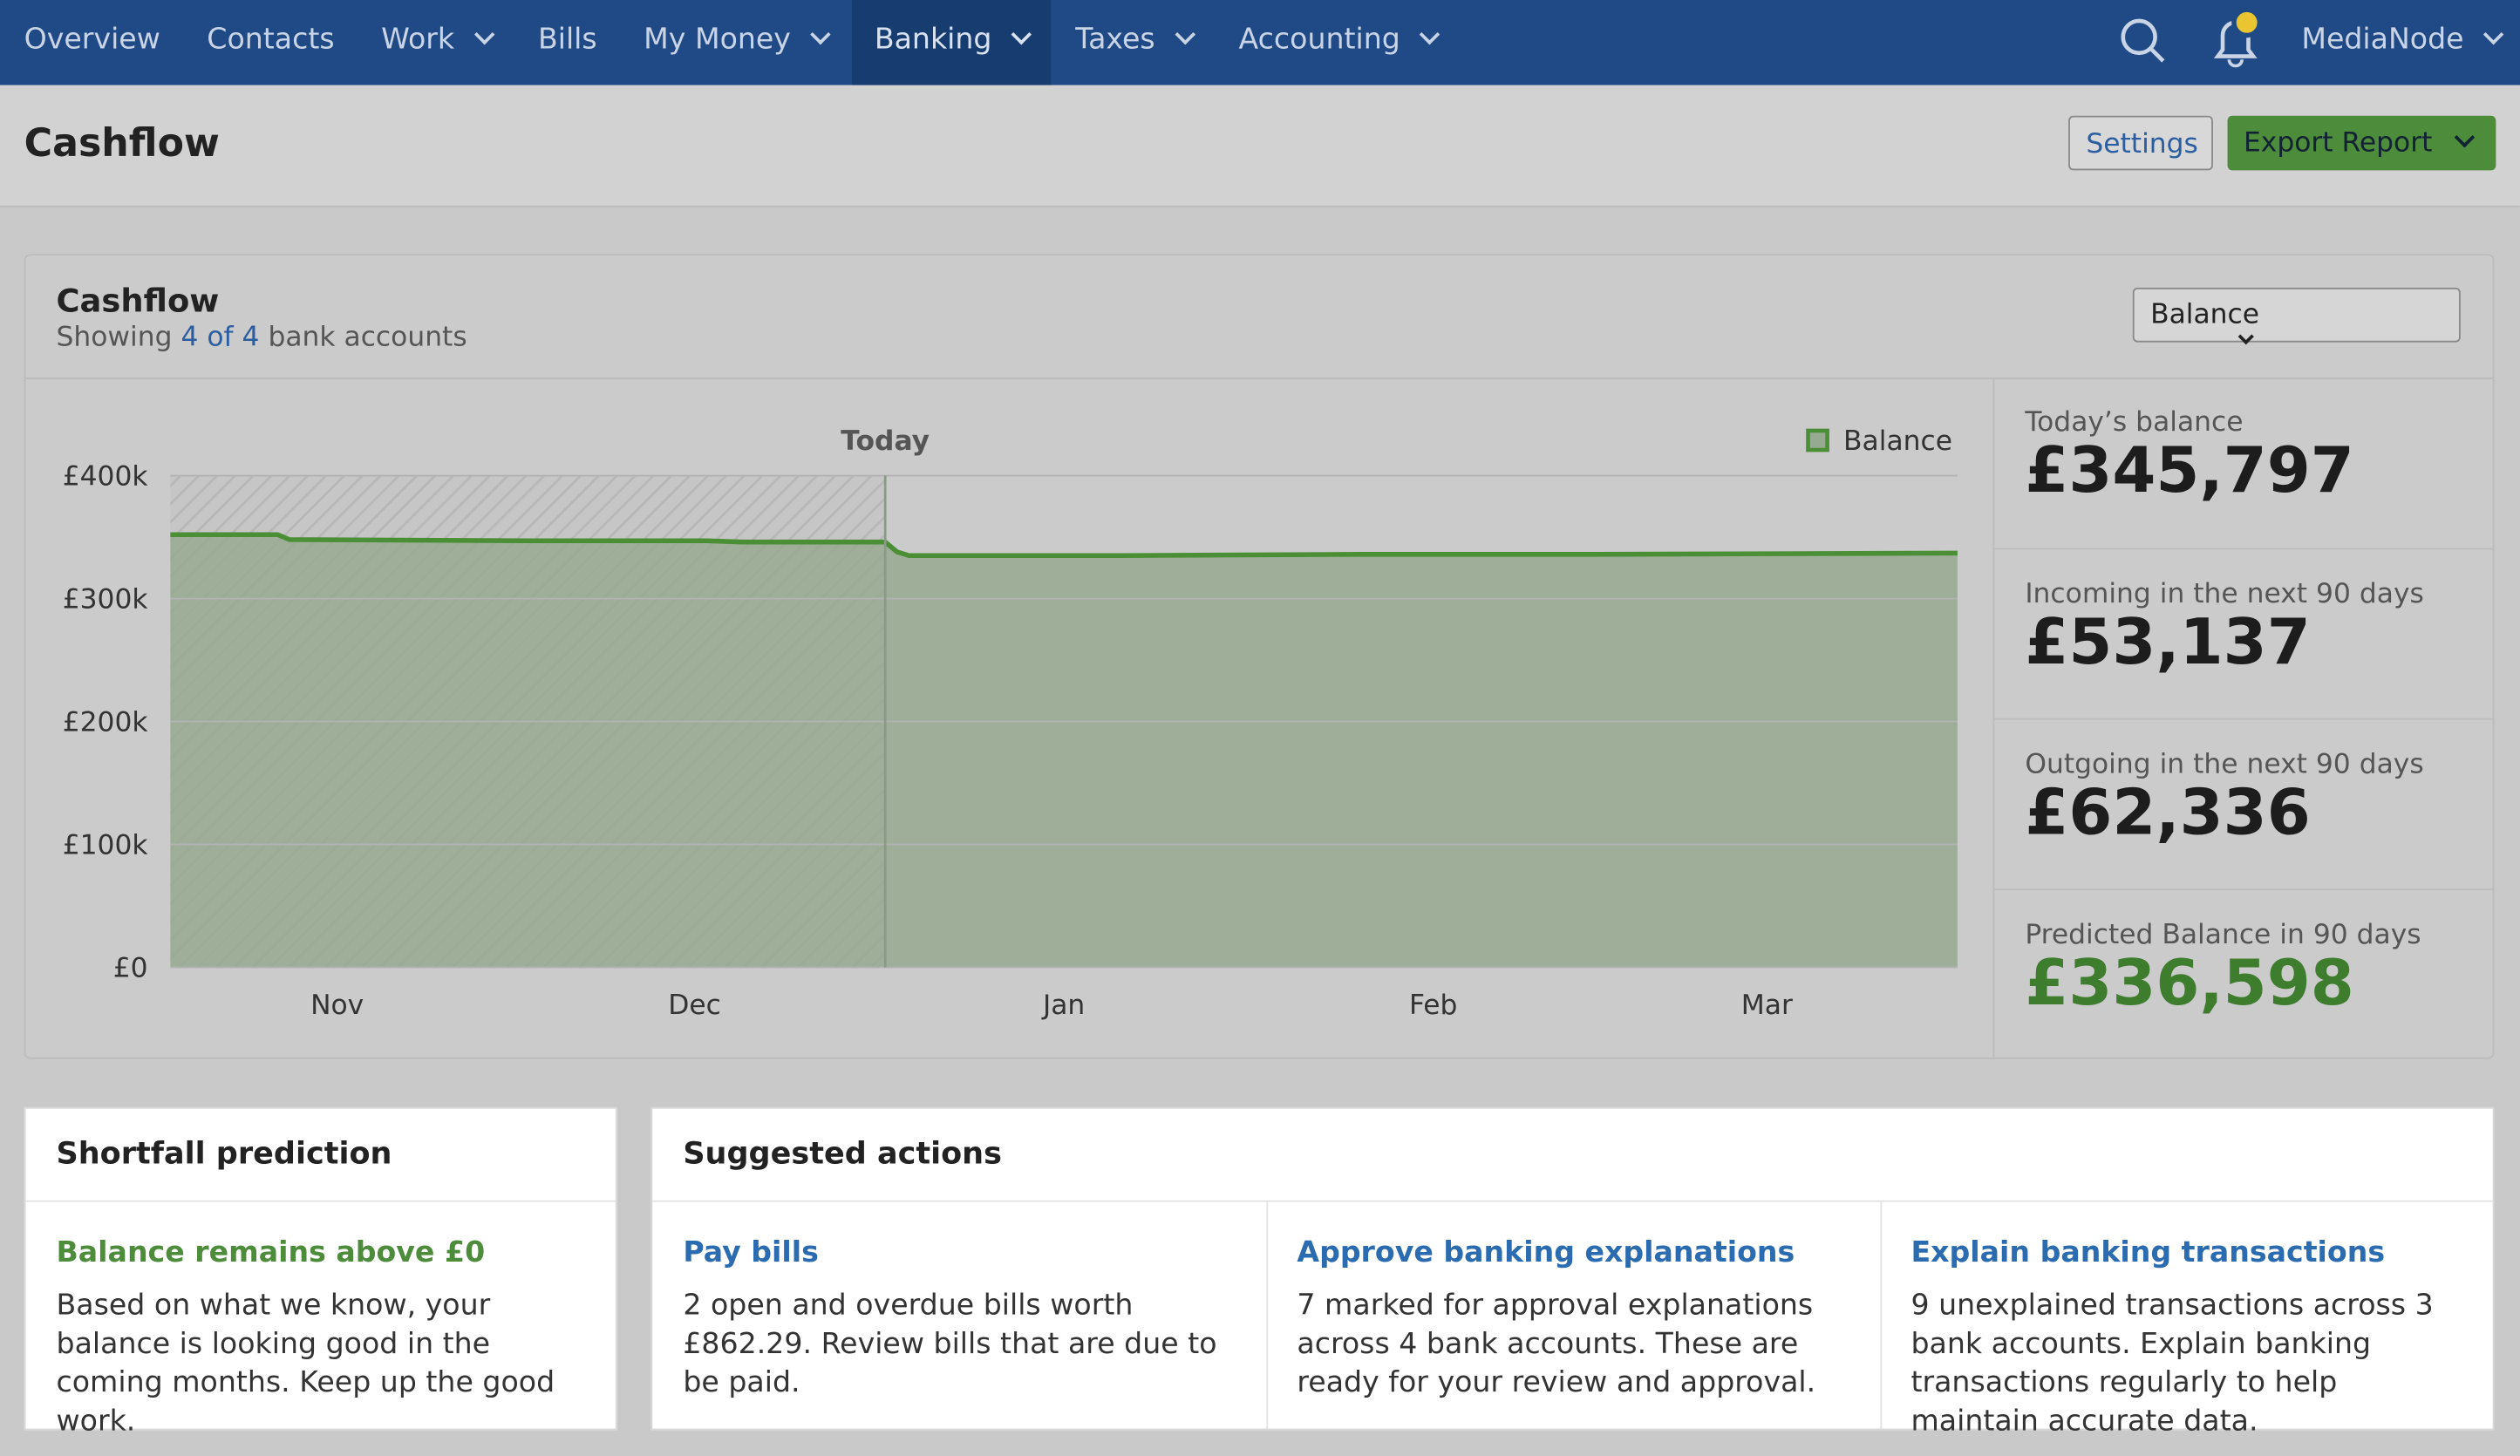  What do you see at coordinates (2296, 316) in the screenshot?
I see `view-select: Balance` at bounding box center [2296, 316].